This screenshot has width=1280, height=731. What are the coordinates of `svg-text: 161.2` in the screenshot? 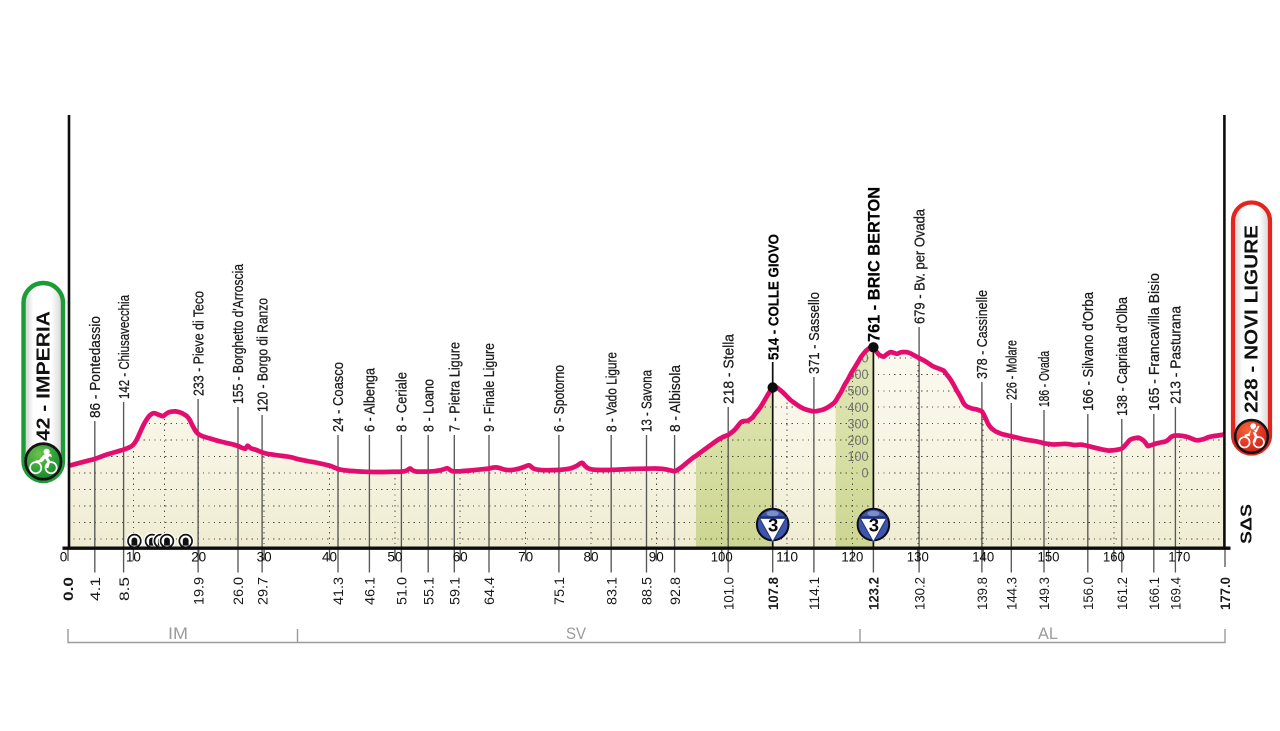 It's located at (1122, 593).